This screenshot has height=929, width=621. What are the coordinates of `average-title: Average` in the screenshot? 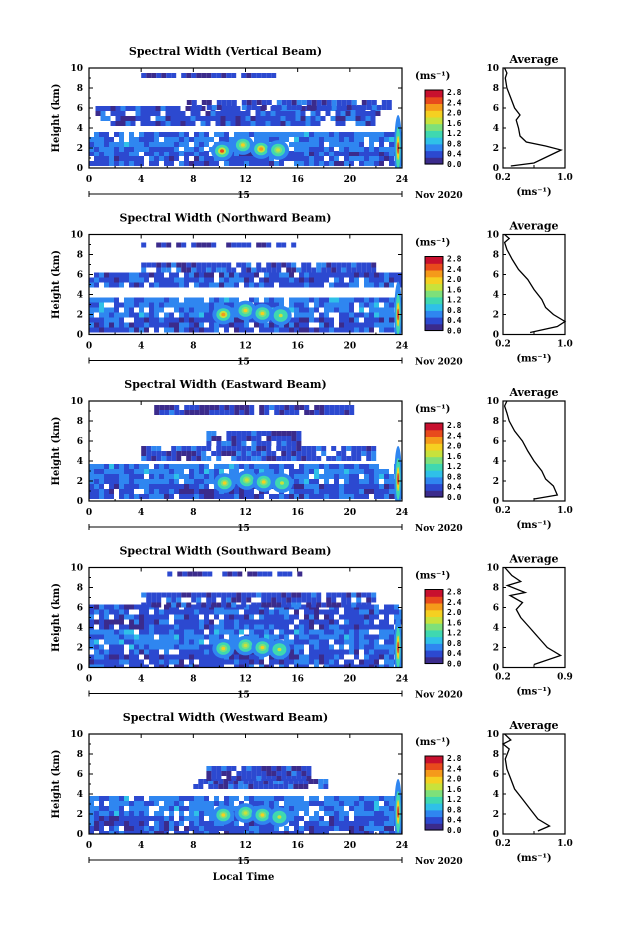 It's located at (533, 226).